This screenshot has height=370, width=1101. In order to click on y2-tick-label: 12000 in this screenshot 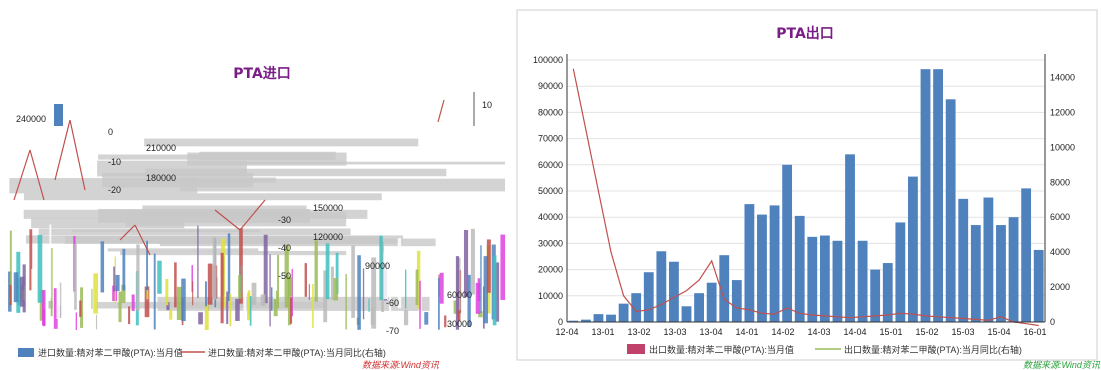, I will do `click(1062, 112)`.